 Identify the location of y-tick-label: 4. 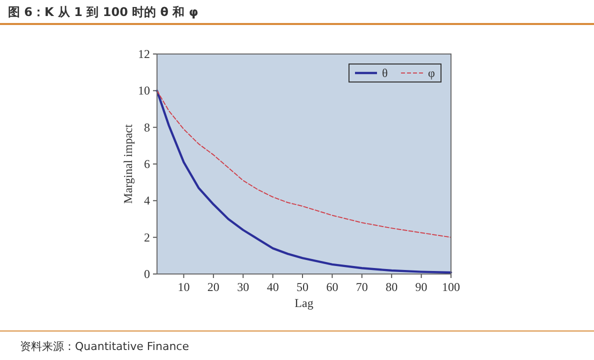
(147, 201).